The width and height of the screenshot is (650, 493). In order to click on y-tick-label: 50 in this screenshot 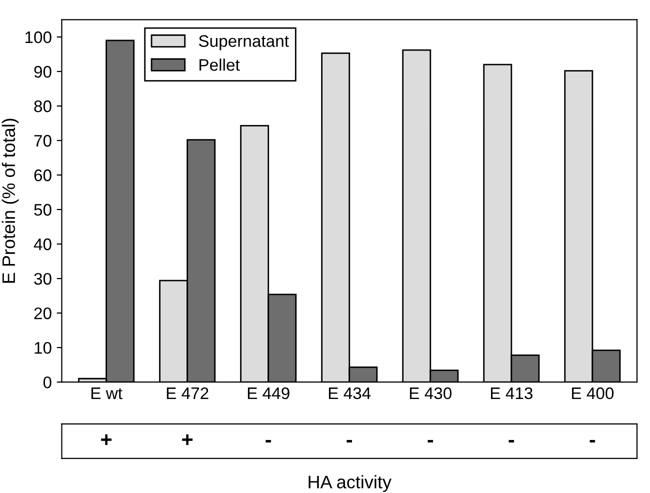, I will do `click(43, 210)`.